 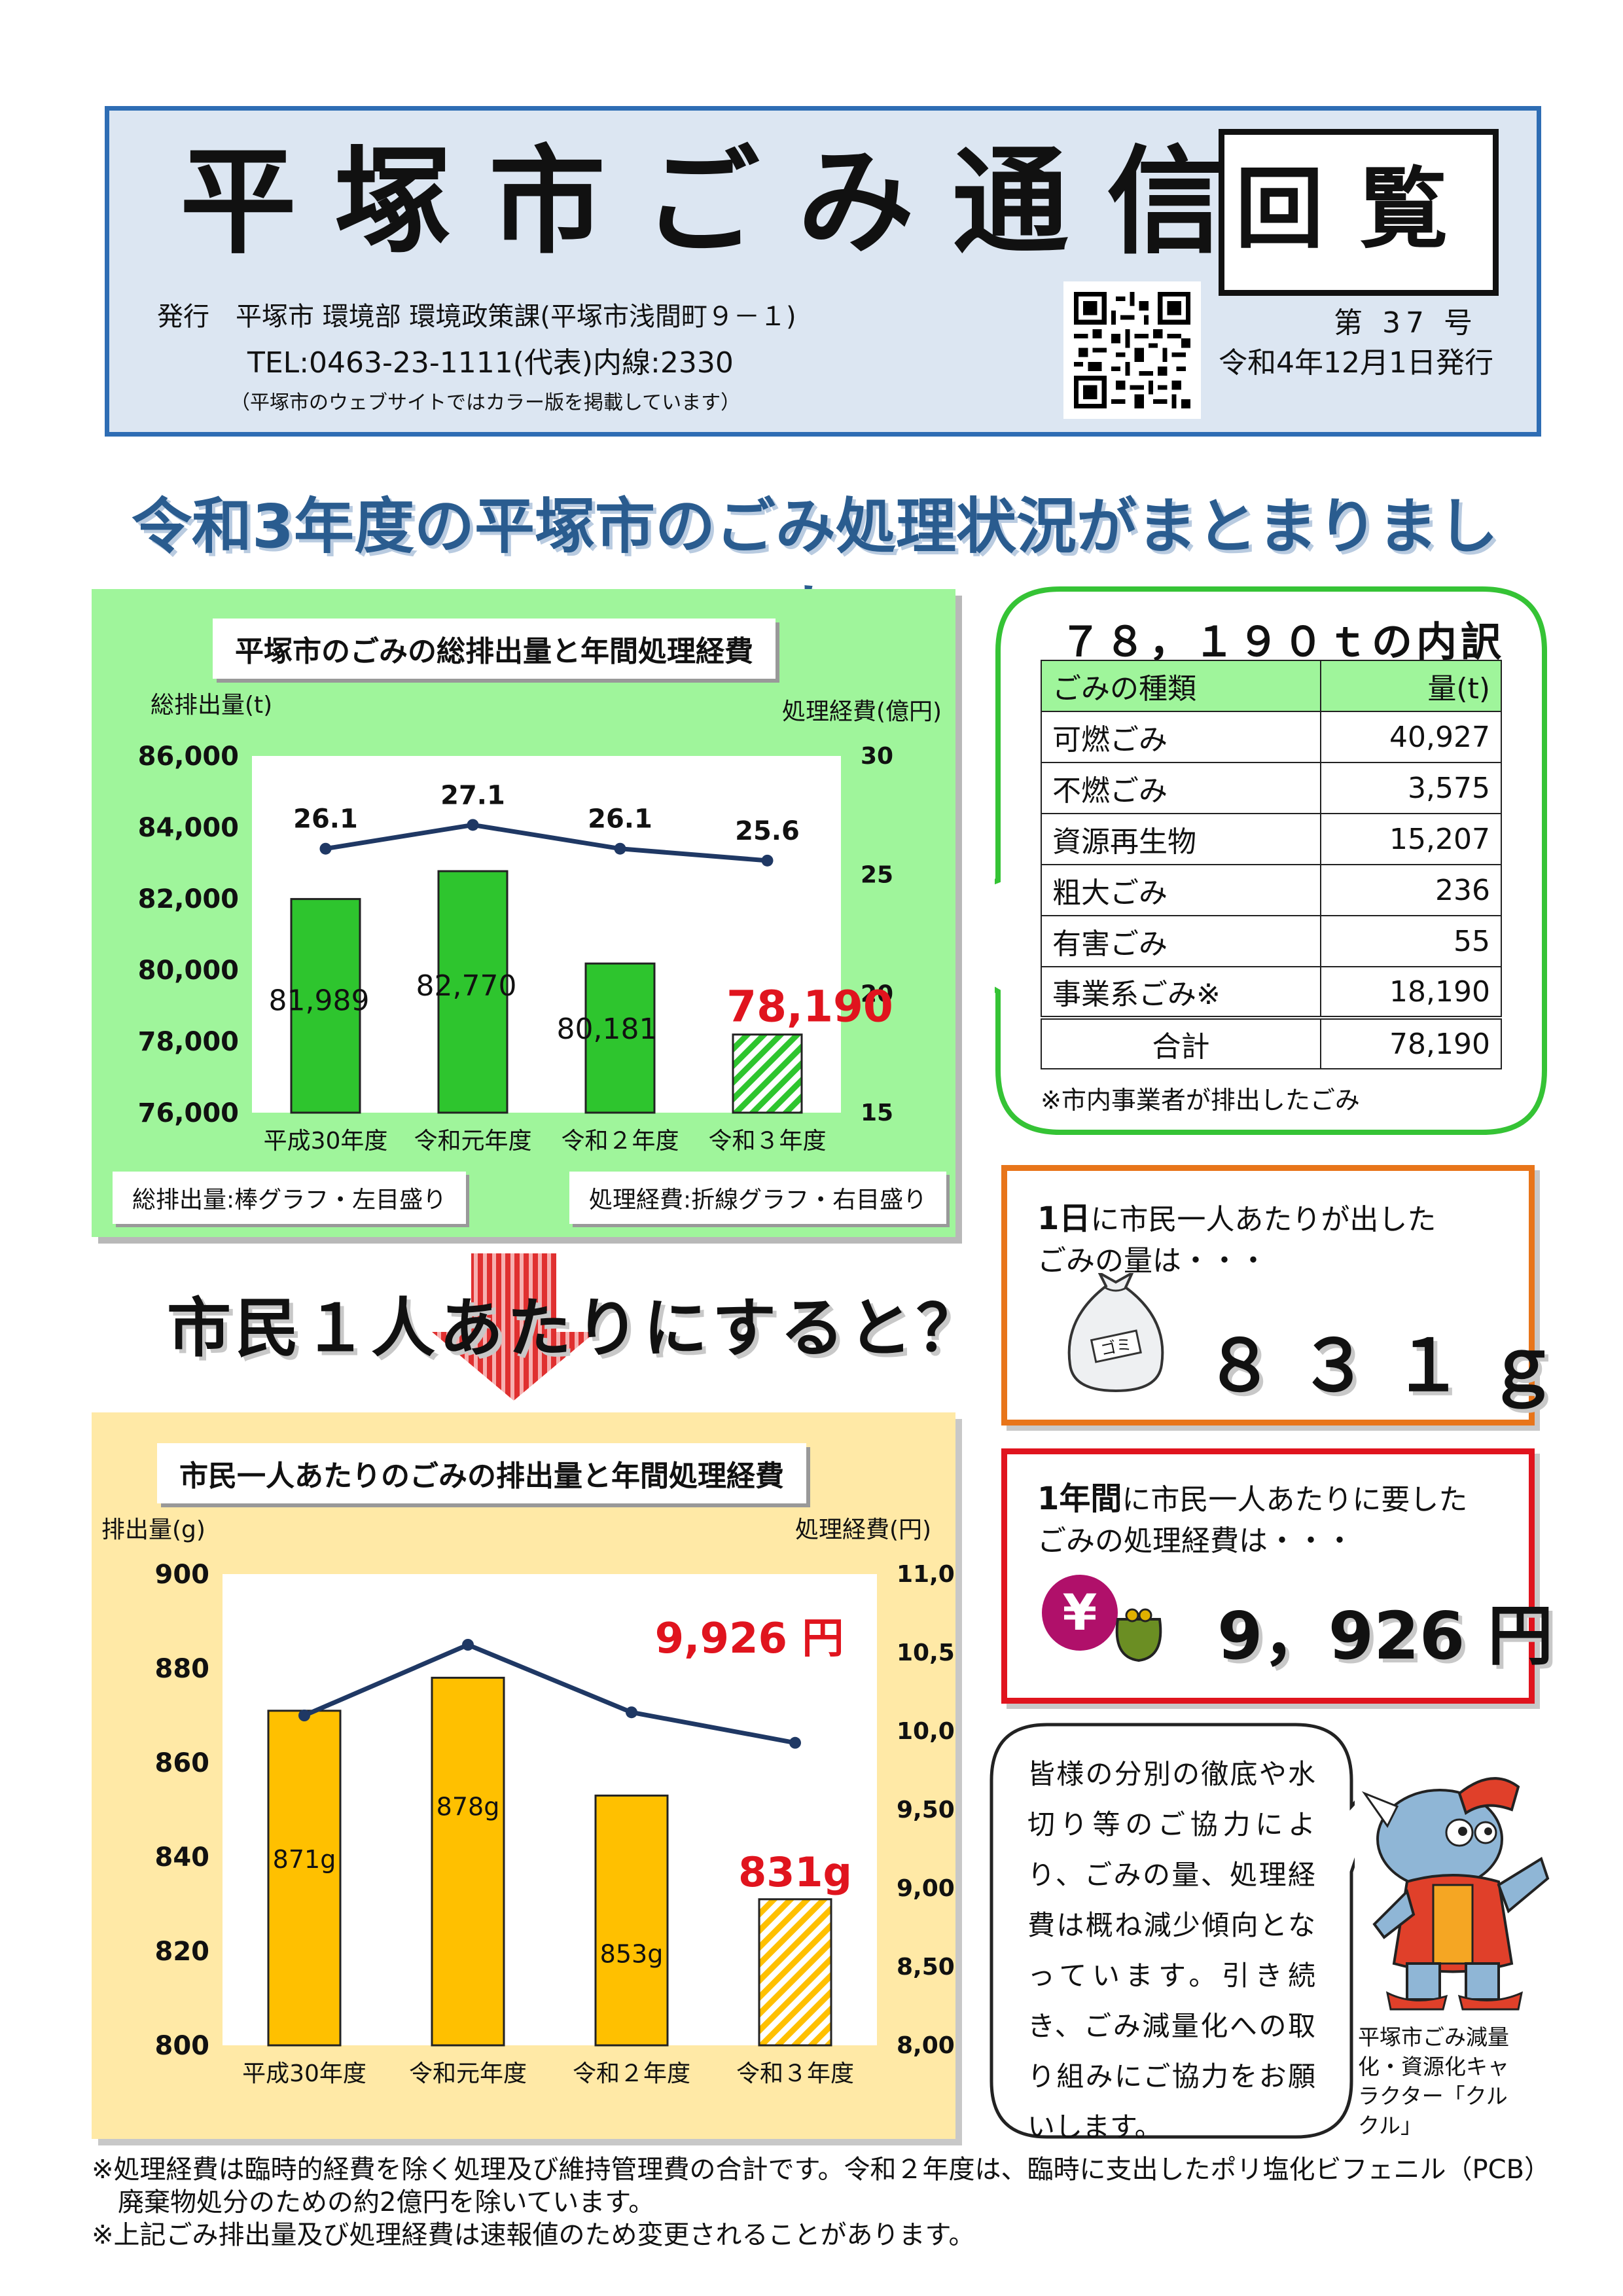 What do you see at coordinates (749, 1639) in the screenshot?
I see `cost-value-label: 9,926 円` at bounding box center [749, 1639].